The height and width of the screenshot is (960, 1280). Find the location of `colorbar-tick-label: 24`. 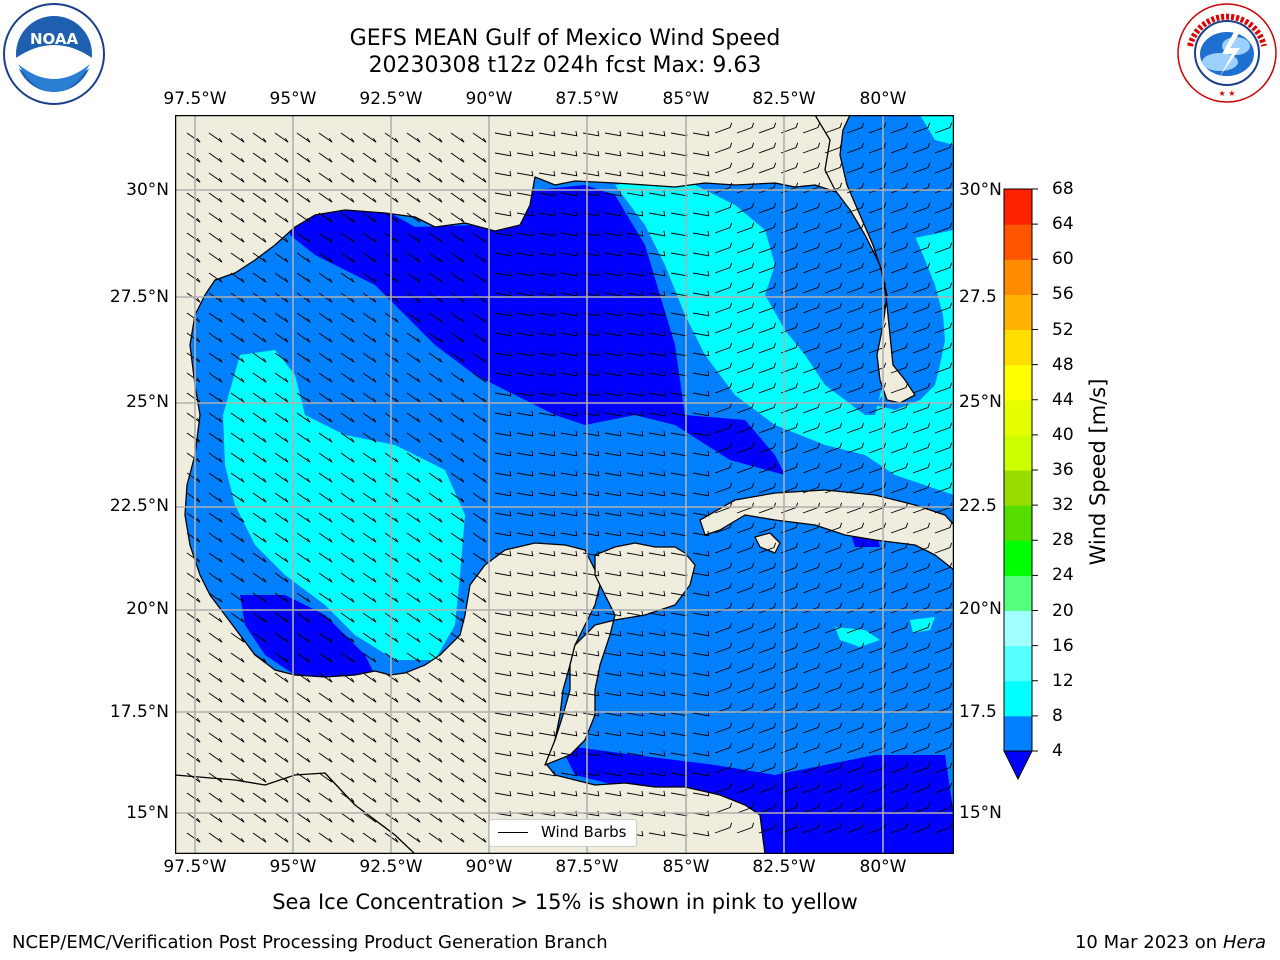

colorbar-tick-label: 24 is located at coordinates (1063, 575).